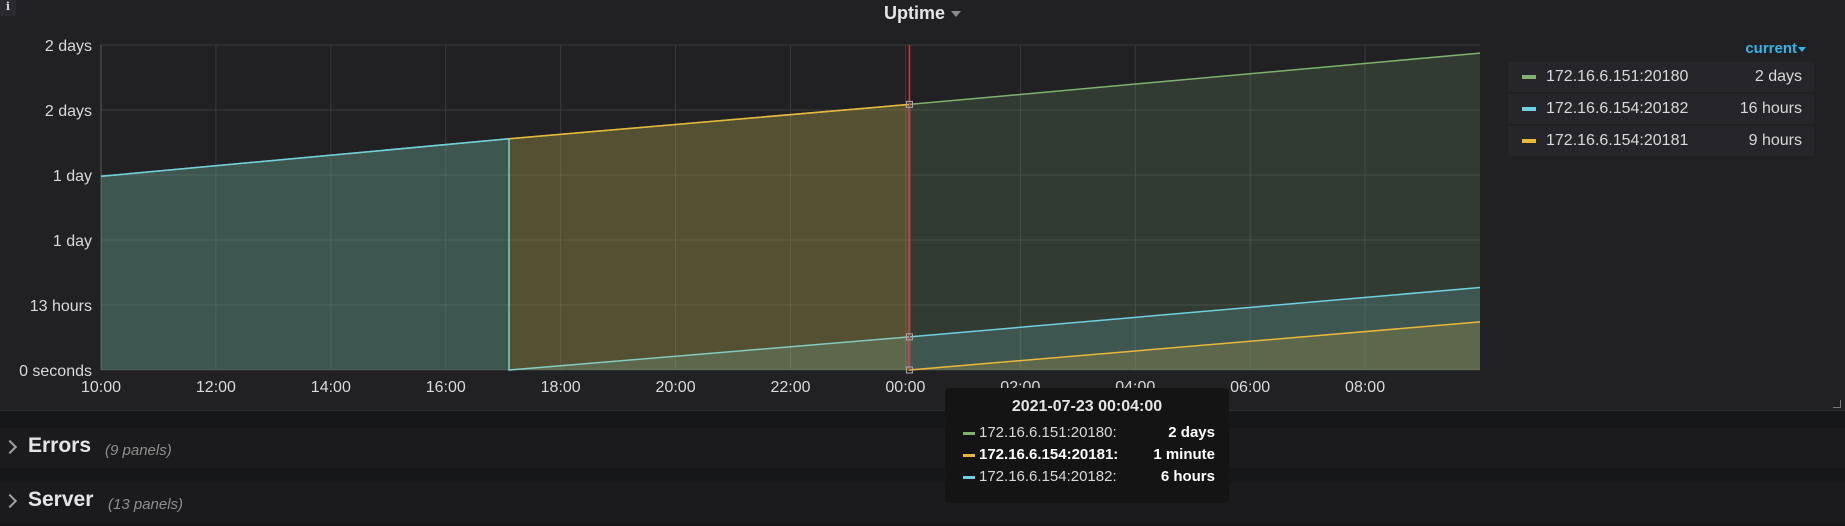  I want to click on legend-item-value: 2 days, so click(1778, 76).